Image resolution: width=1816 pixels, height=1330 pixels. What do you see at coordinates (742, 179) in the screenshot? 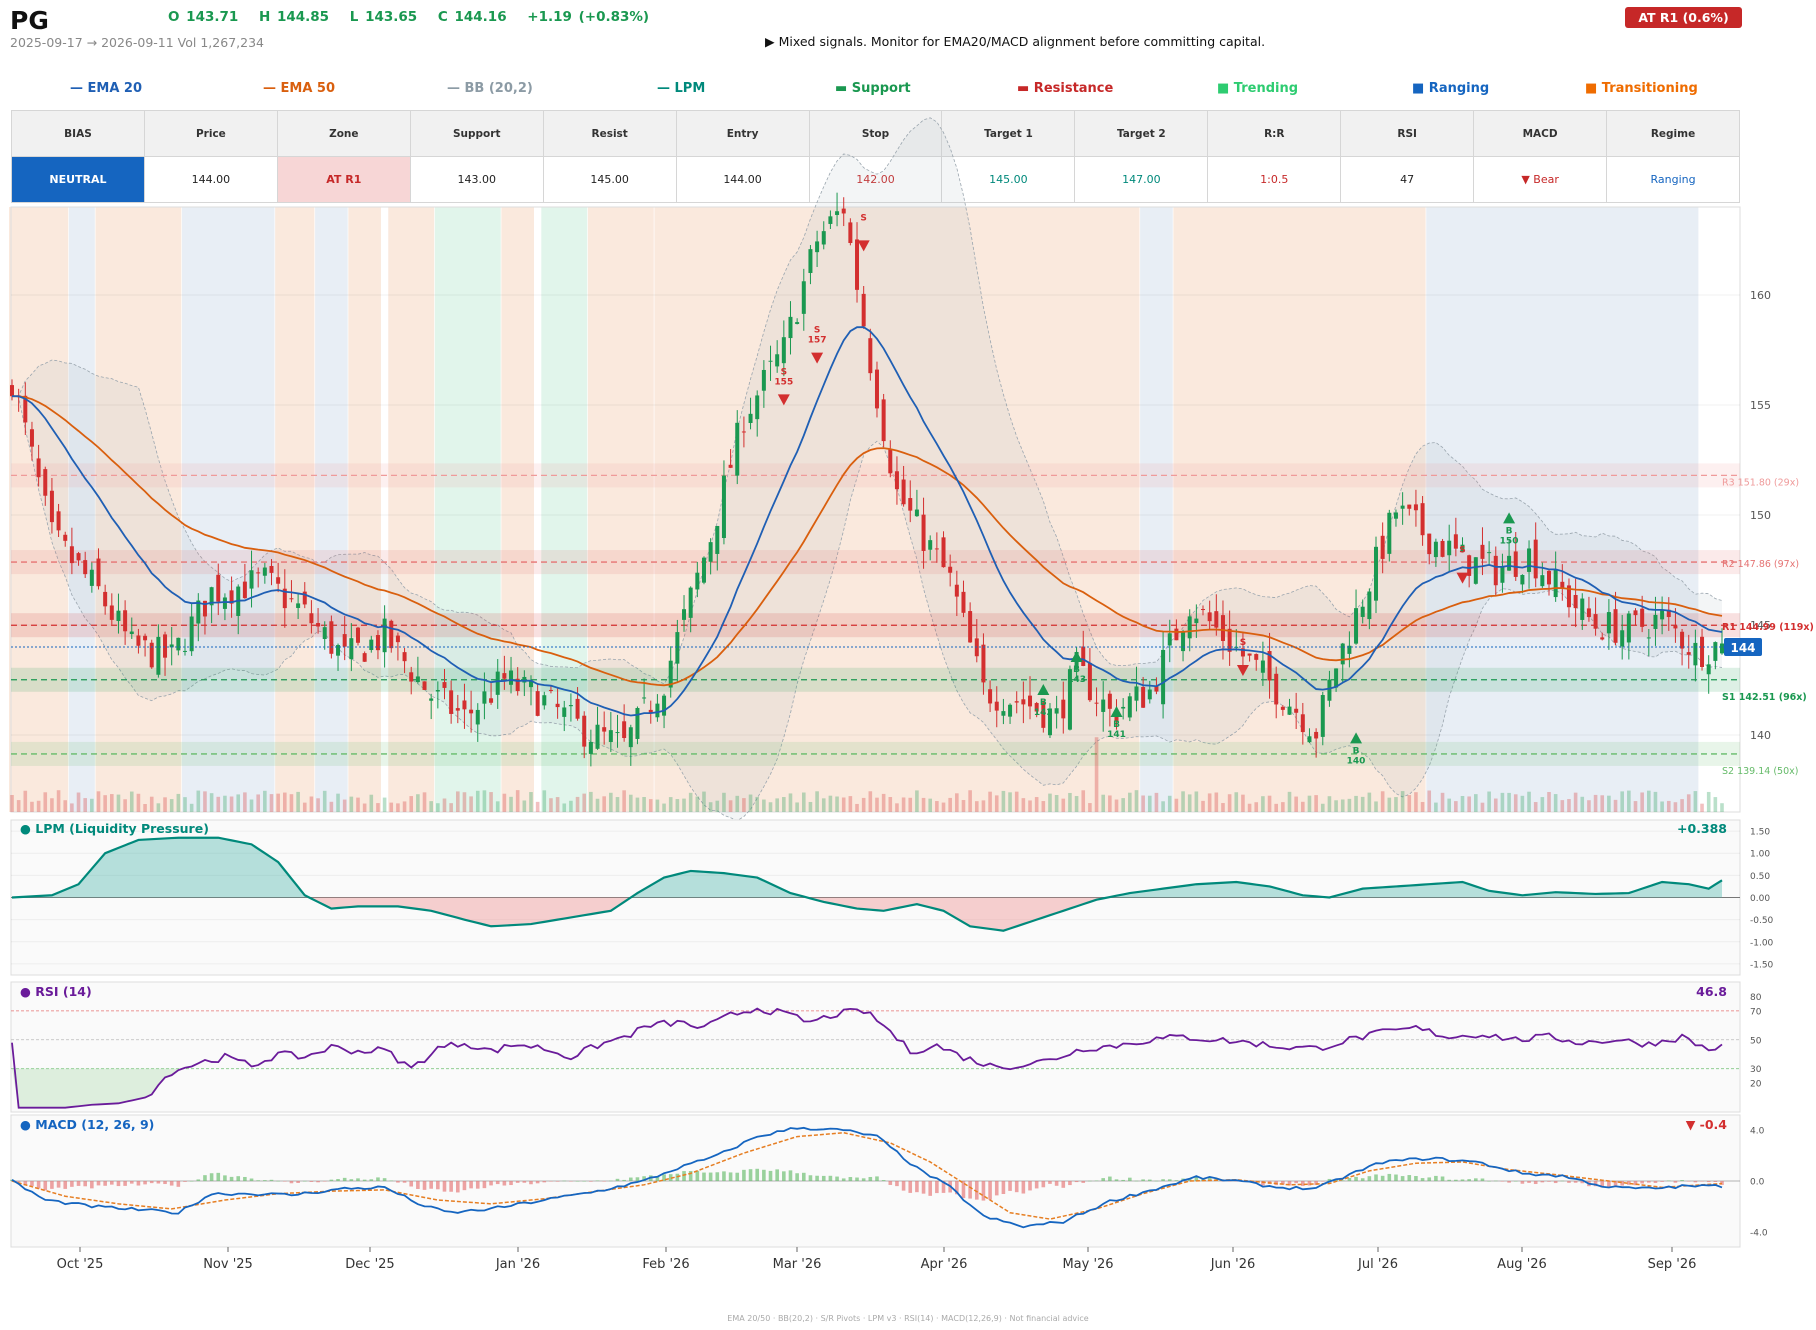
I see `value-entry: 144.00` at bounding box center [742, 179].